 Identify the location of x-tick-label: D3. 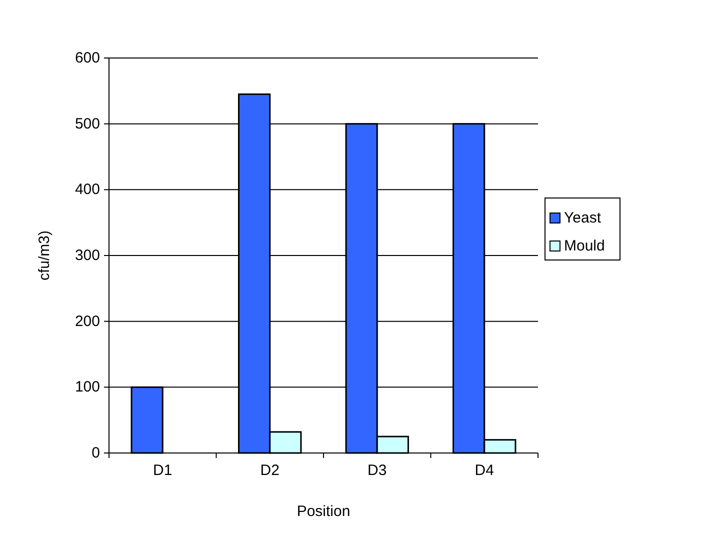
(377, 470).